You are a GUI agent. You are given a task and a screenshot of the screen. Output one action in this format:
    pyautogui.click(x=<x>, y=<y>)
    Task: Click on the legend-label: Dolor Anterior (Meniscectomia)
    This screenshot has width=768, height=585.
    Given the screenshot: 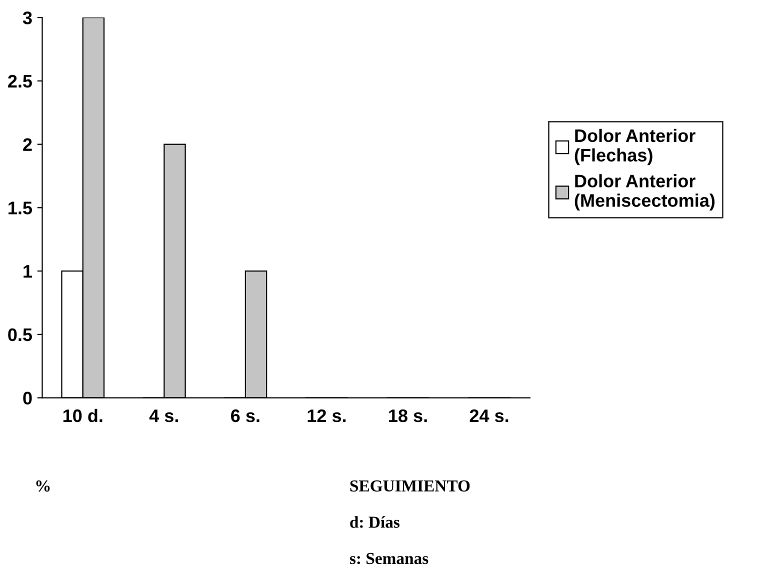 What is the action you would take?
    pyautogui.click(x=644, y=192)
    